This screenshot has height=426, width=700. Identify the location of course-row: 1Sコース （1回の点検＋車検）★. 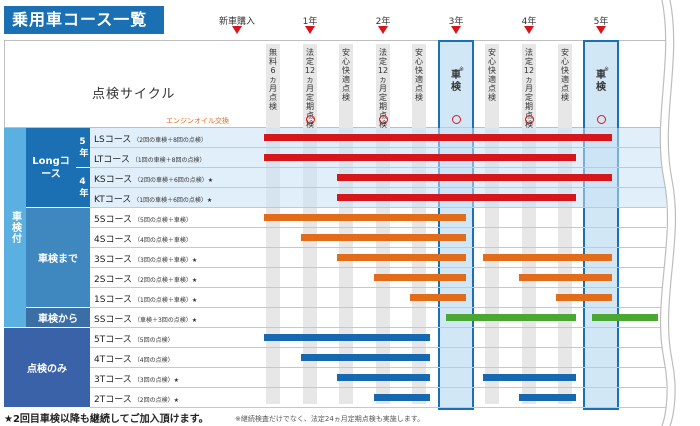
(378, 298).